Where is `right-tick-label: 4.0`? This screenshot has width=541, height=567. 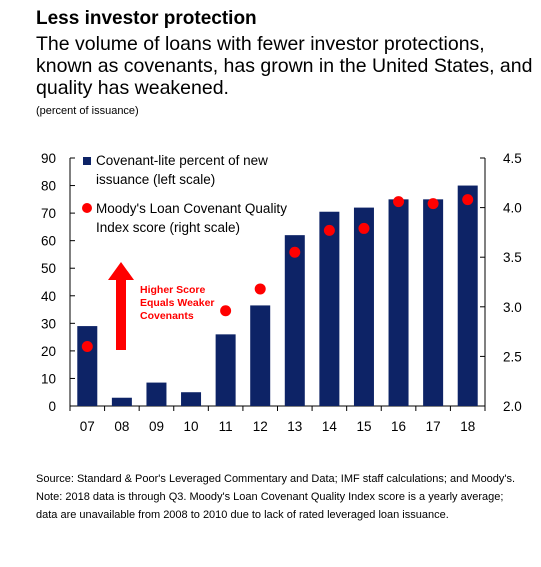
right-tick-label: 4.0 is located at coordinates (512, 208).